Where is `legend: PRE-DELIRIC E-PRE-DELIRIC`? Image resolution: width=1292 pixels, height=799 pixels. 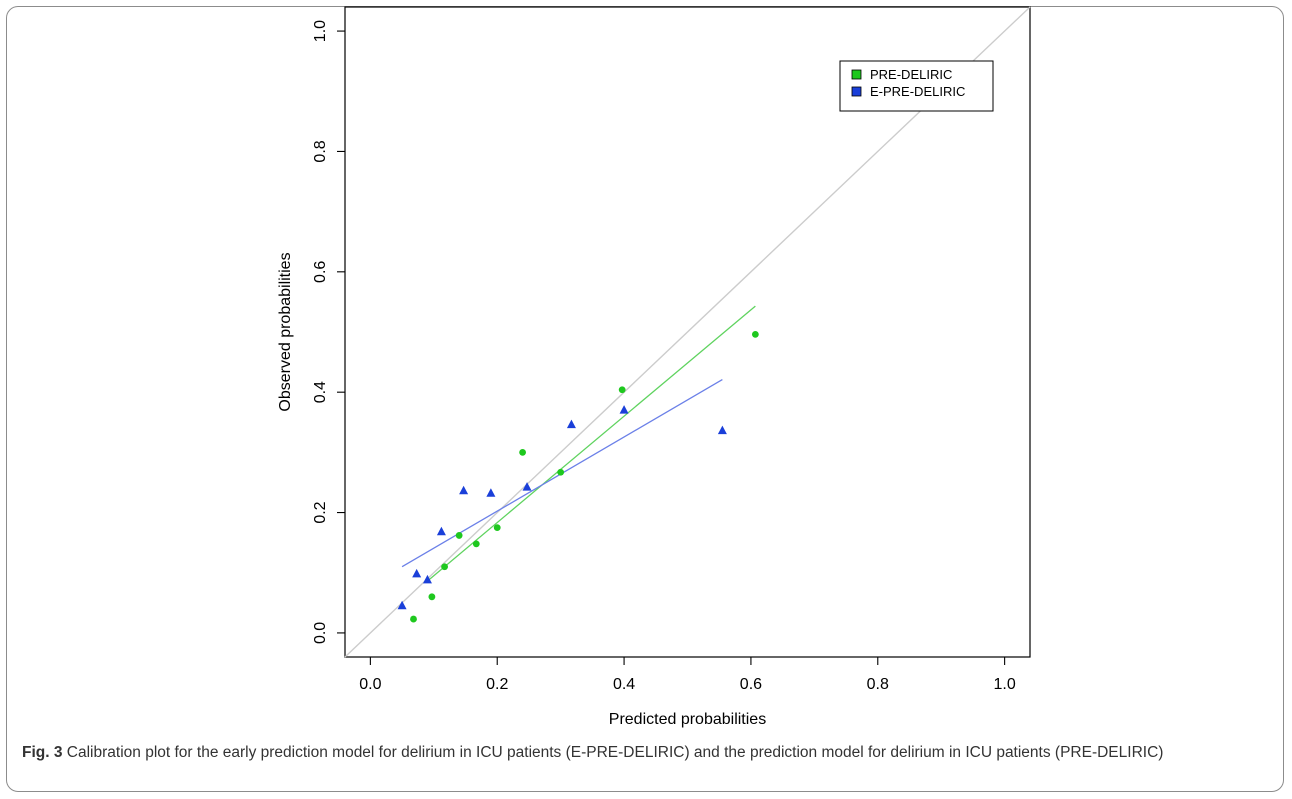 legend: PRE-DELIRIC E-PRE-DELIRIC is located at coordinates (916, 86).